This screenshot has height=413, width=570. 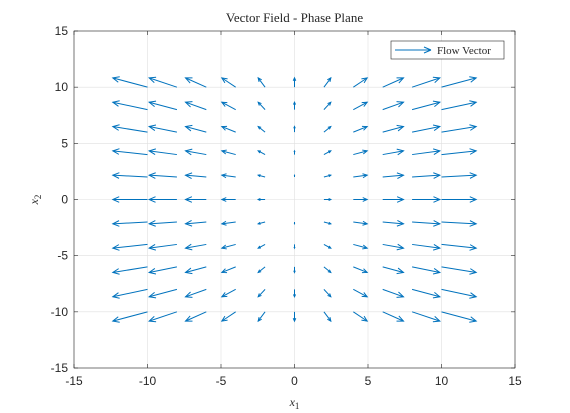 I want to click on y-tick-label: 5, so click(x=64, y=143).